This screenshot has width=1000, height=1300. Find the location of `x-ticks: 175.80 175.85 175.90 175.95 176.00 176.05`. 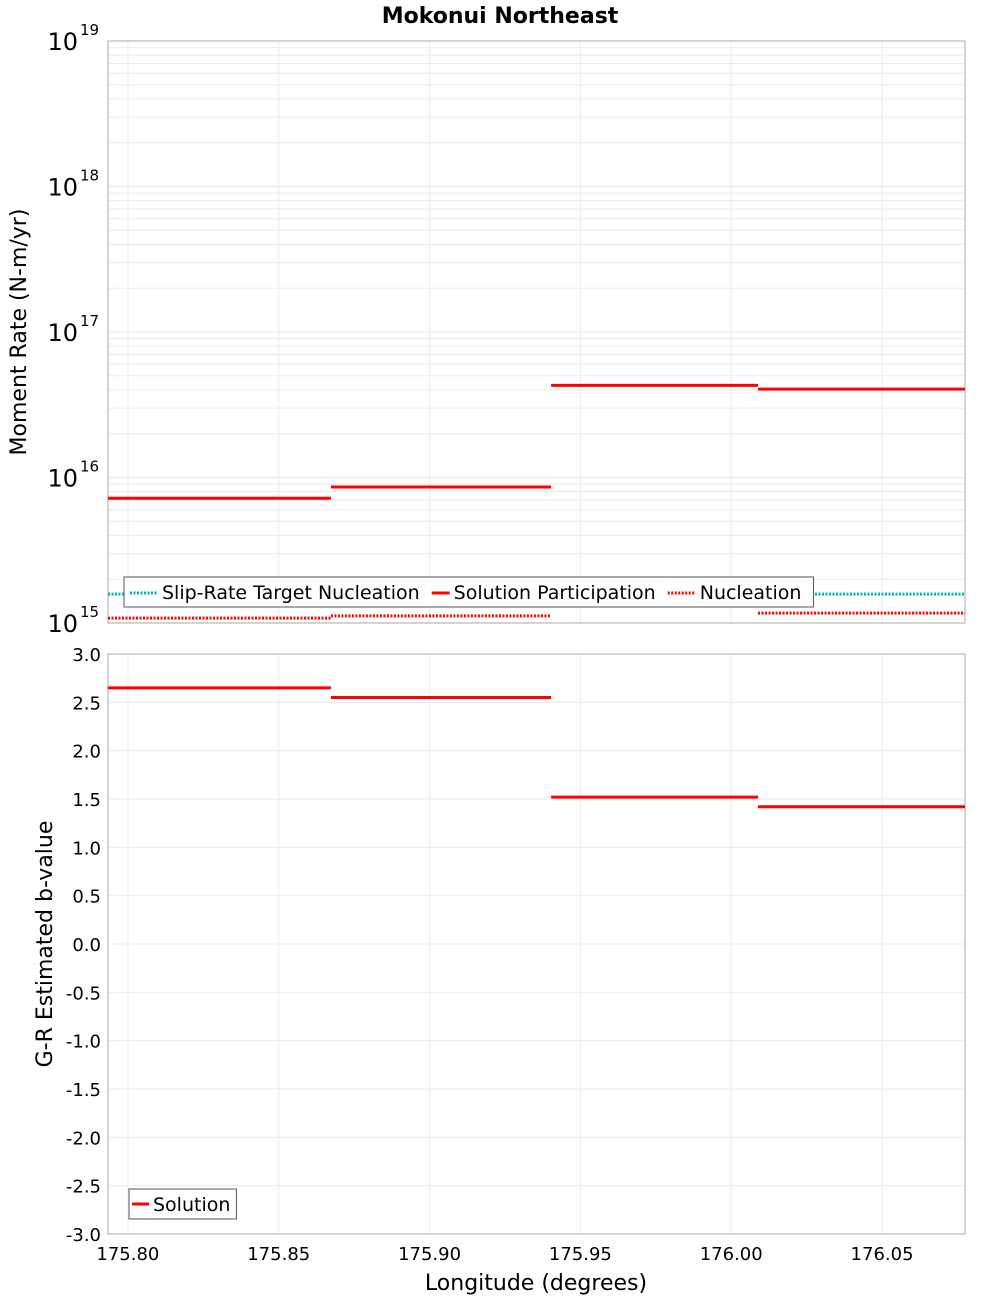

x-ticks: 175.80 175.85 175.90 175.95 176.00 176.05 is located at coordinates (504, 1254).